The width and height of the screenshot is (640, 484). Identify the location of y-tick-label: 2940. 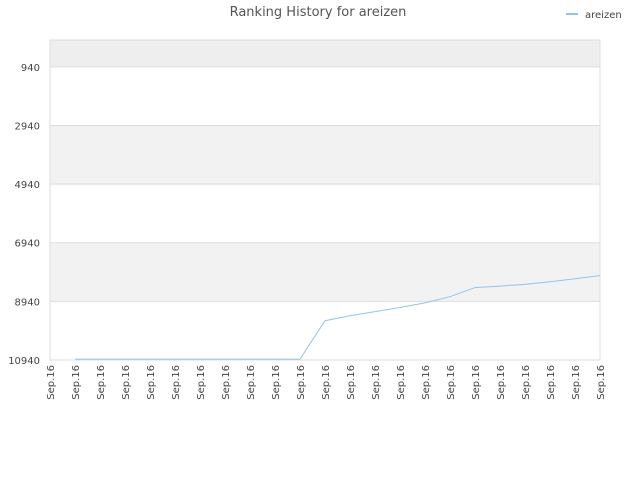
(27, 126).